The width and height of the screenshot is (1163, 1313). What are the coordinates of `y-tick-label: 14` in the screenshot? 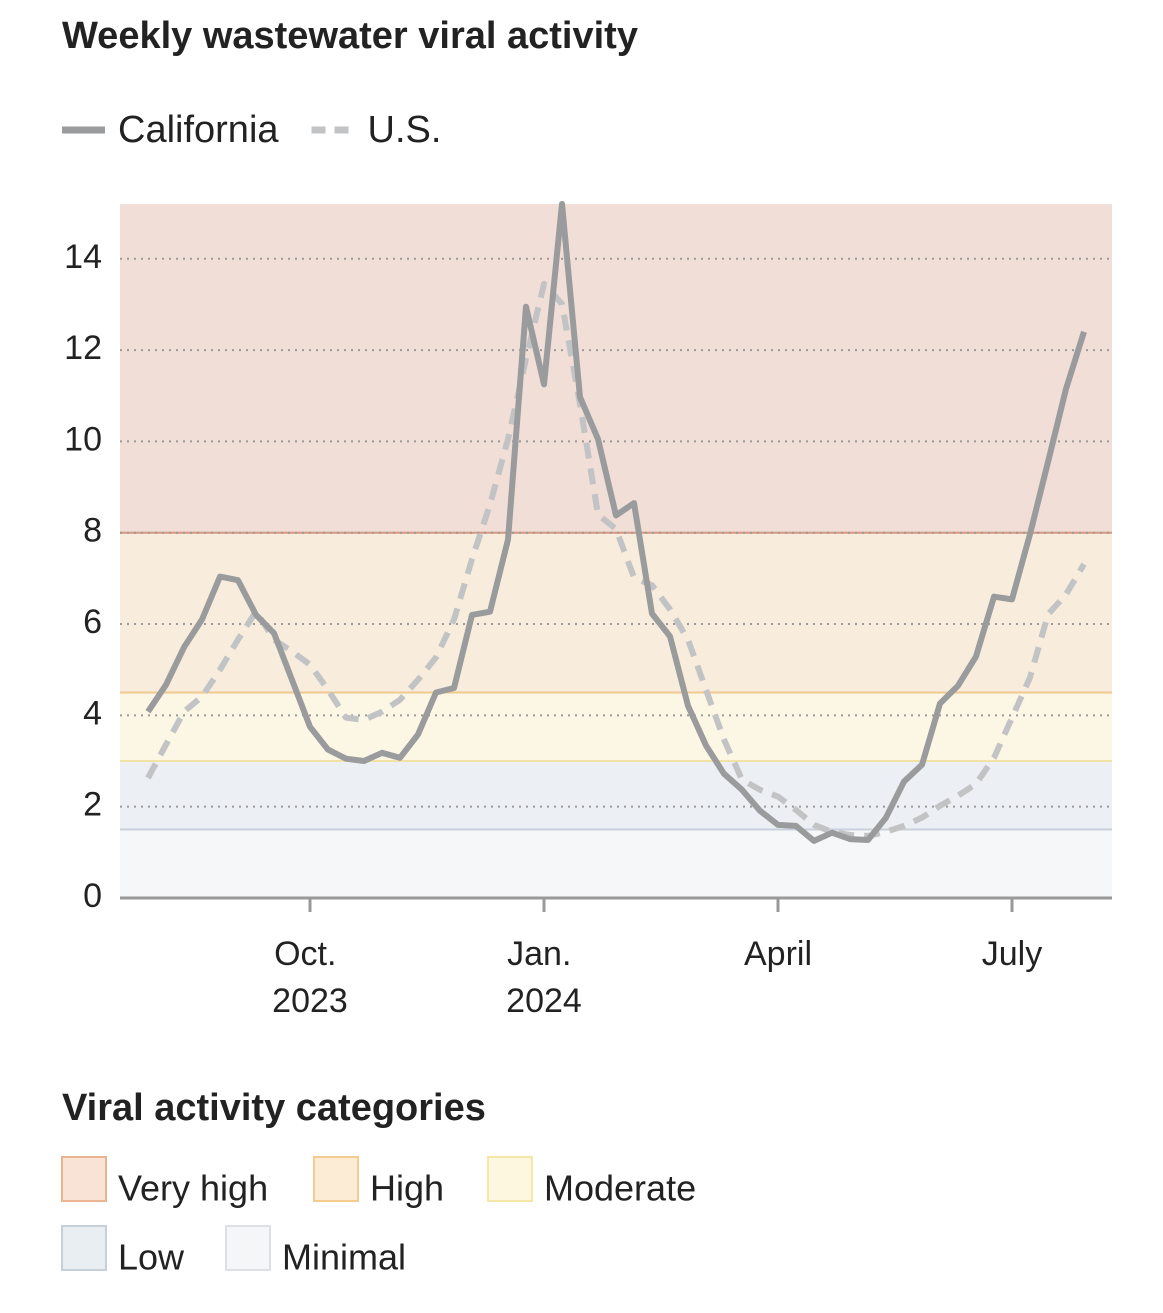 It's located at (83, 257).